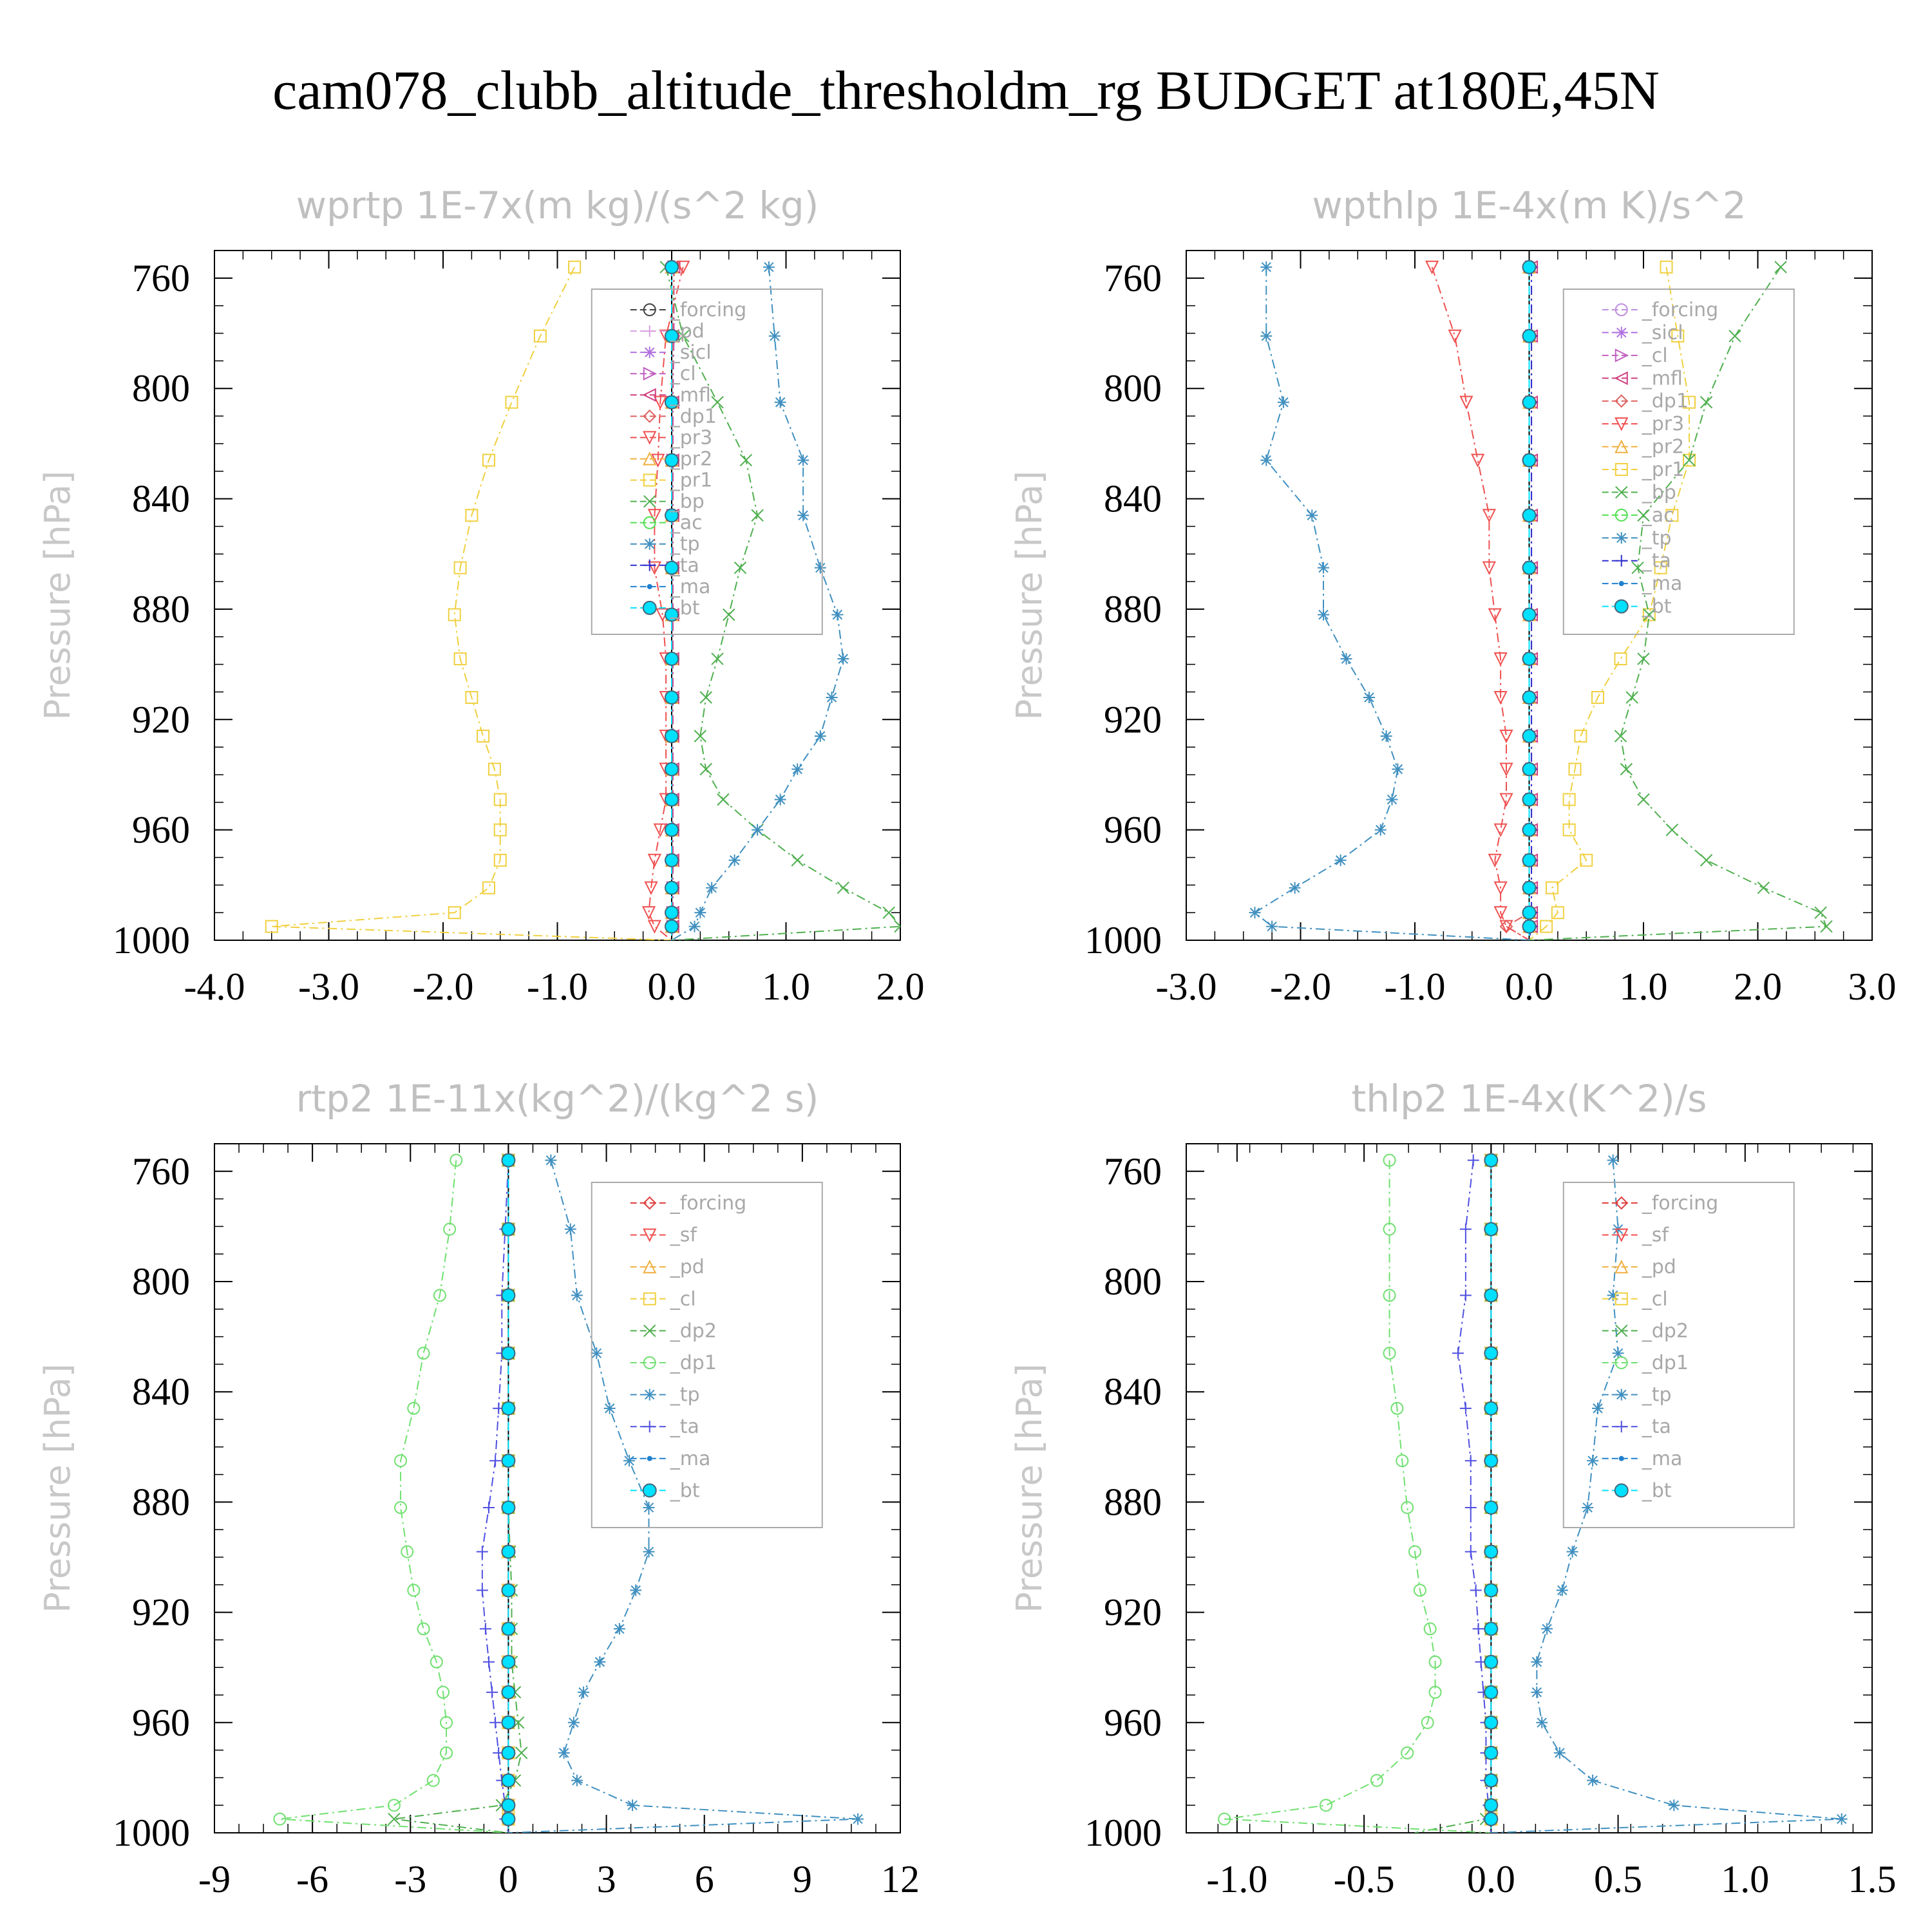 The height and width of the screenshot is (1932, 1932). I want to click on series_dp2, so click(1456, 1493).